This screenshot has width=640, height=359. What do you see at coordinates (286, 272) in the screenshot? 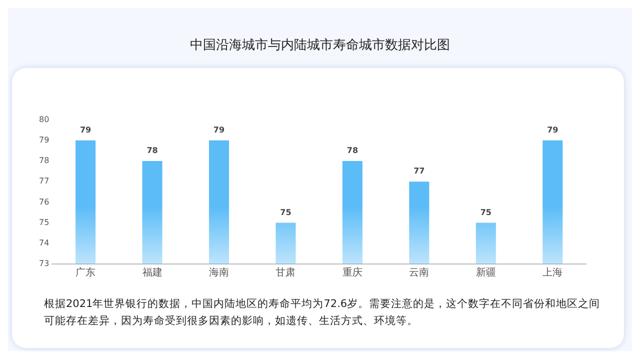
I see `x-tick-label: 甘肃` at bounding box center [286, 272].